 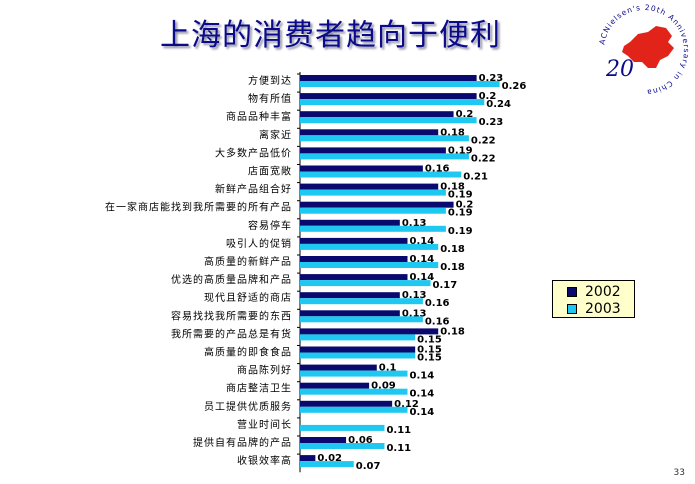 I want to click on category-label: 吸引人的促销, so click(x=259, y=243).